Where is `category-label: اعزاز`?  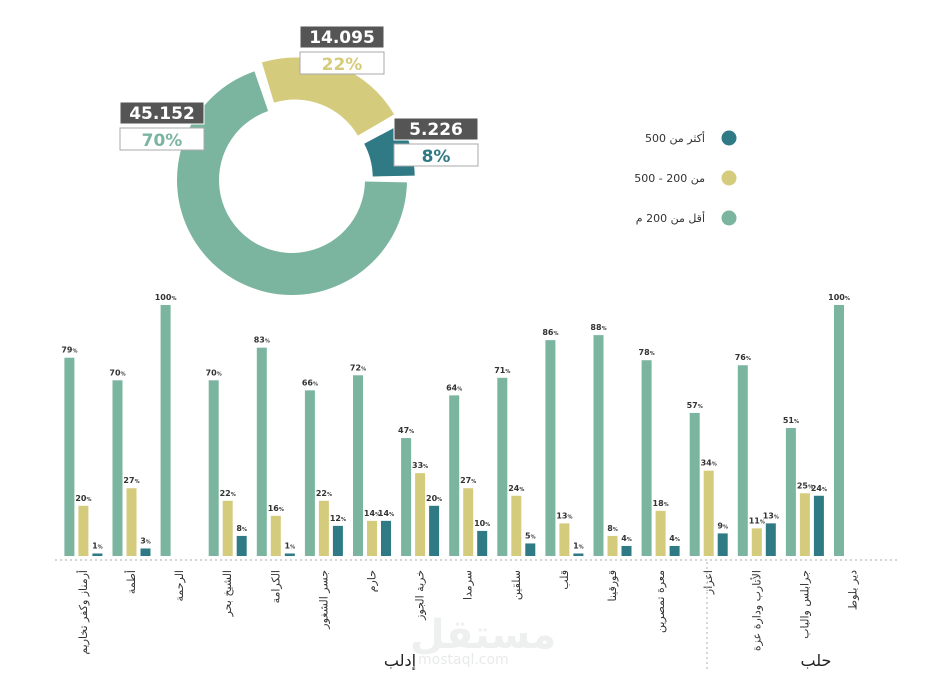
category-label: اعزاز is located at coordinates (708, 582).